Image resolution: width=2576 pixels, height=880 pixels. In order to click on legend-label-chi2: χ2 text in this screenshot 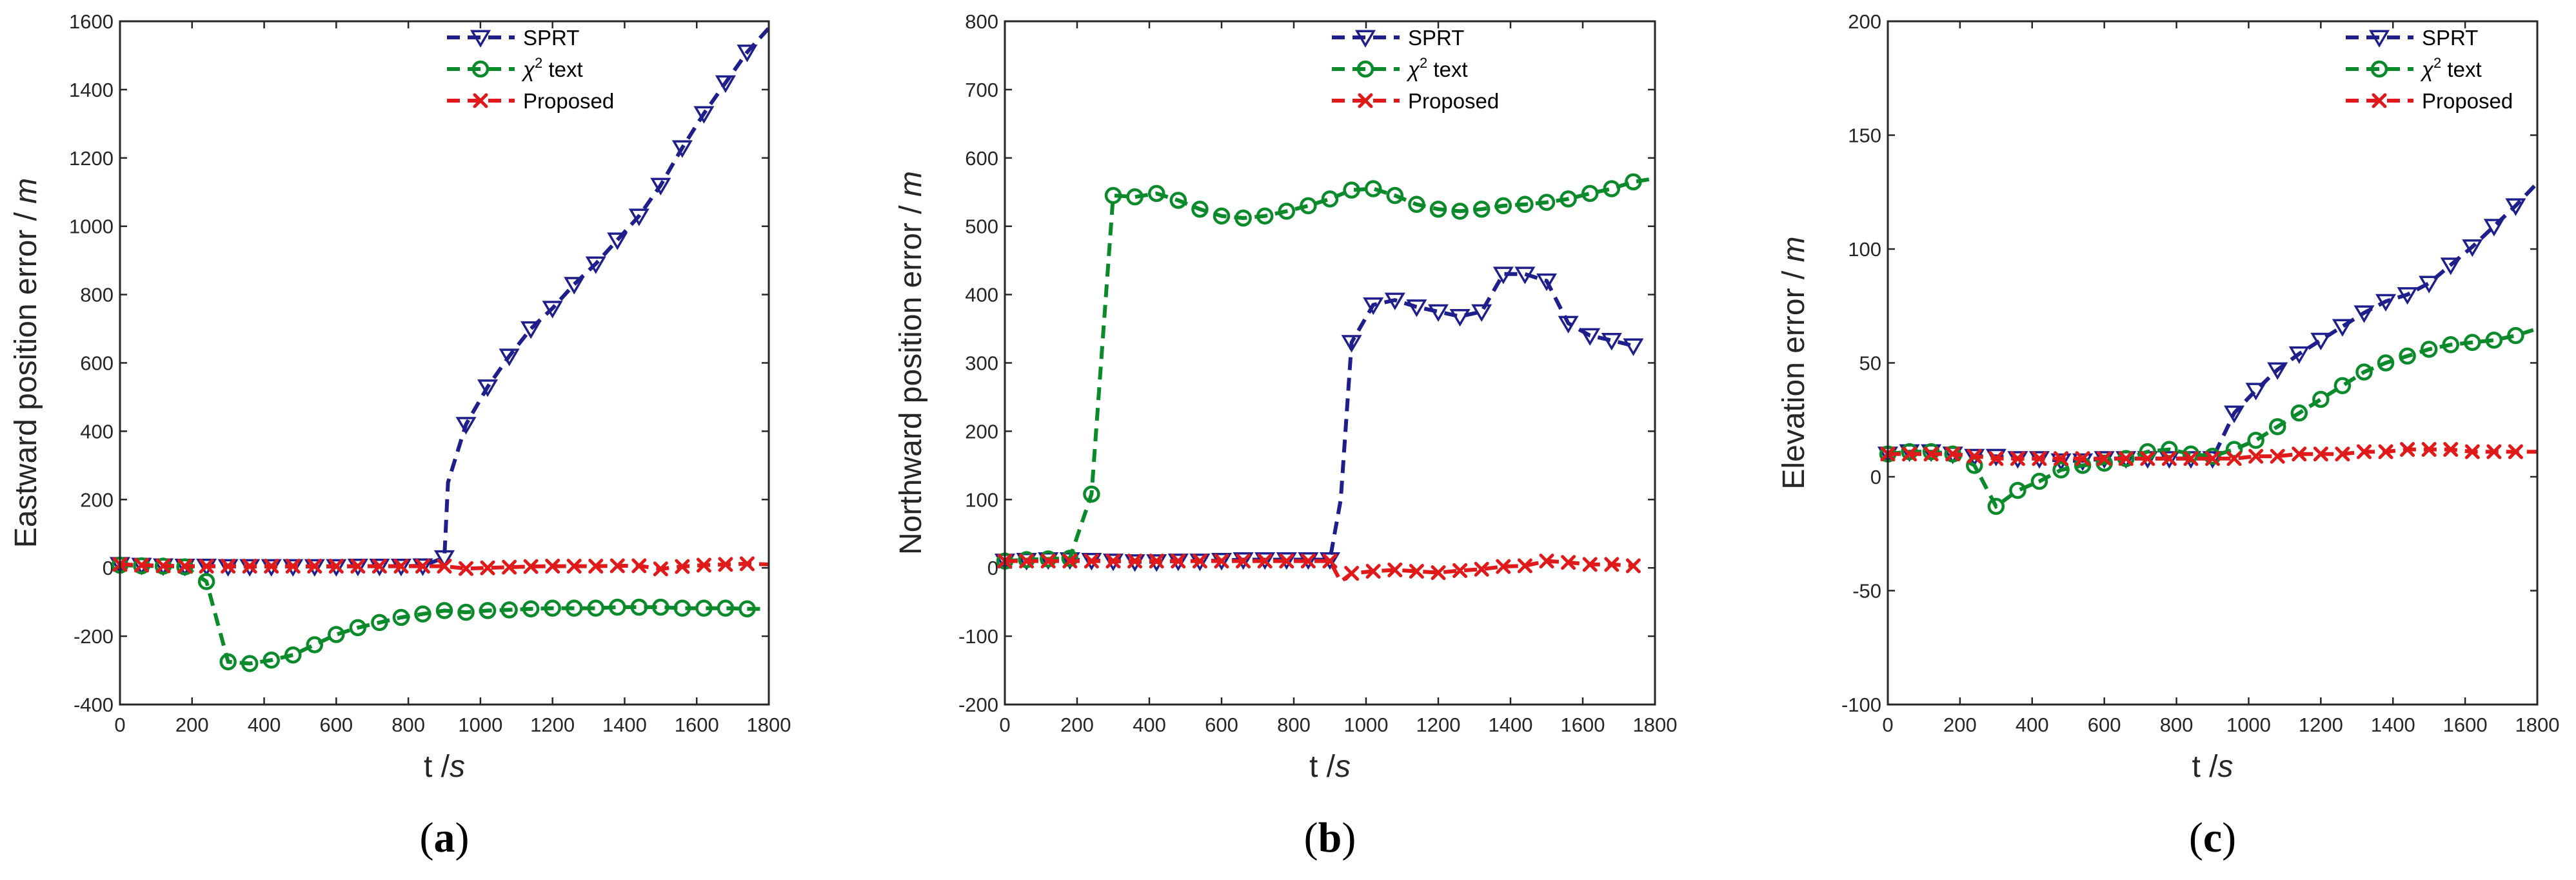, I will do `click(2451, 68)`.